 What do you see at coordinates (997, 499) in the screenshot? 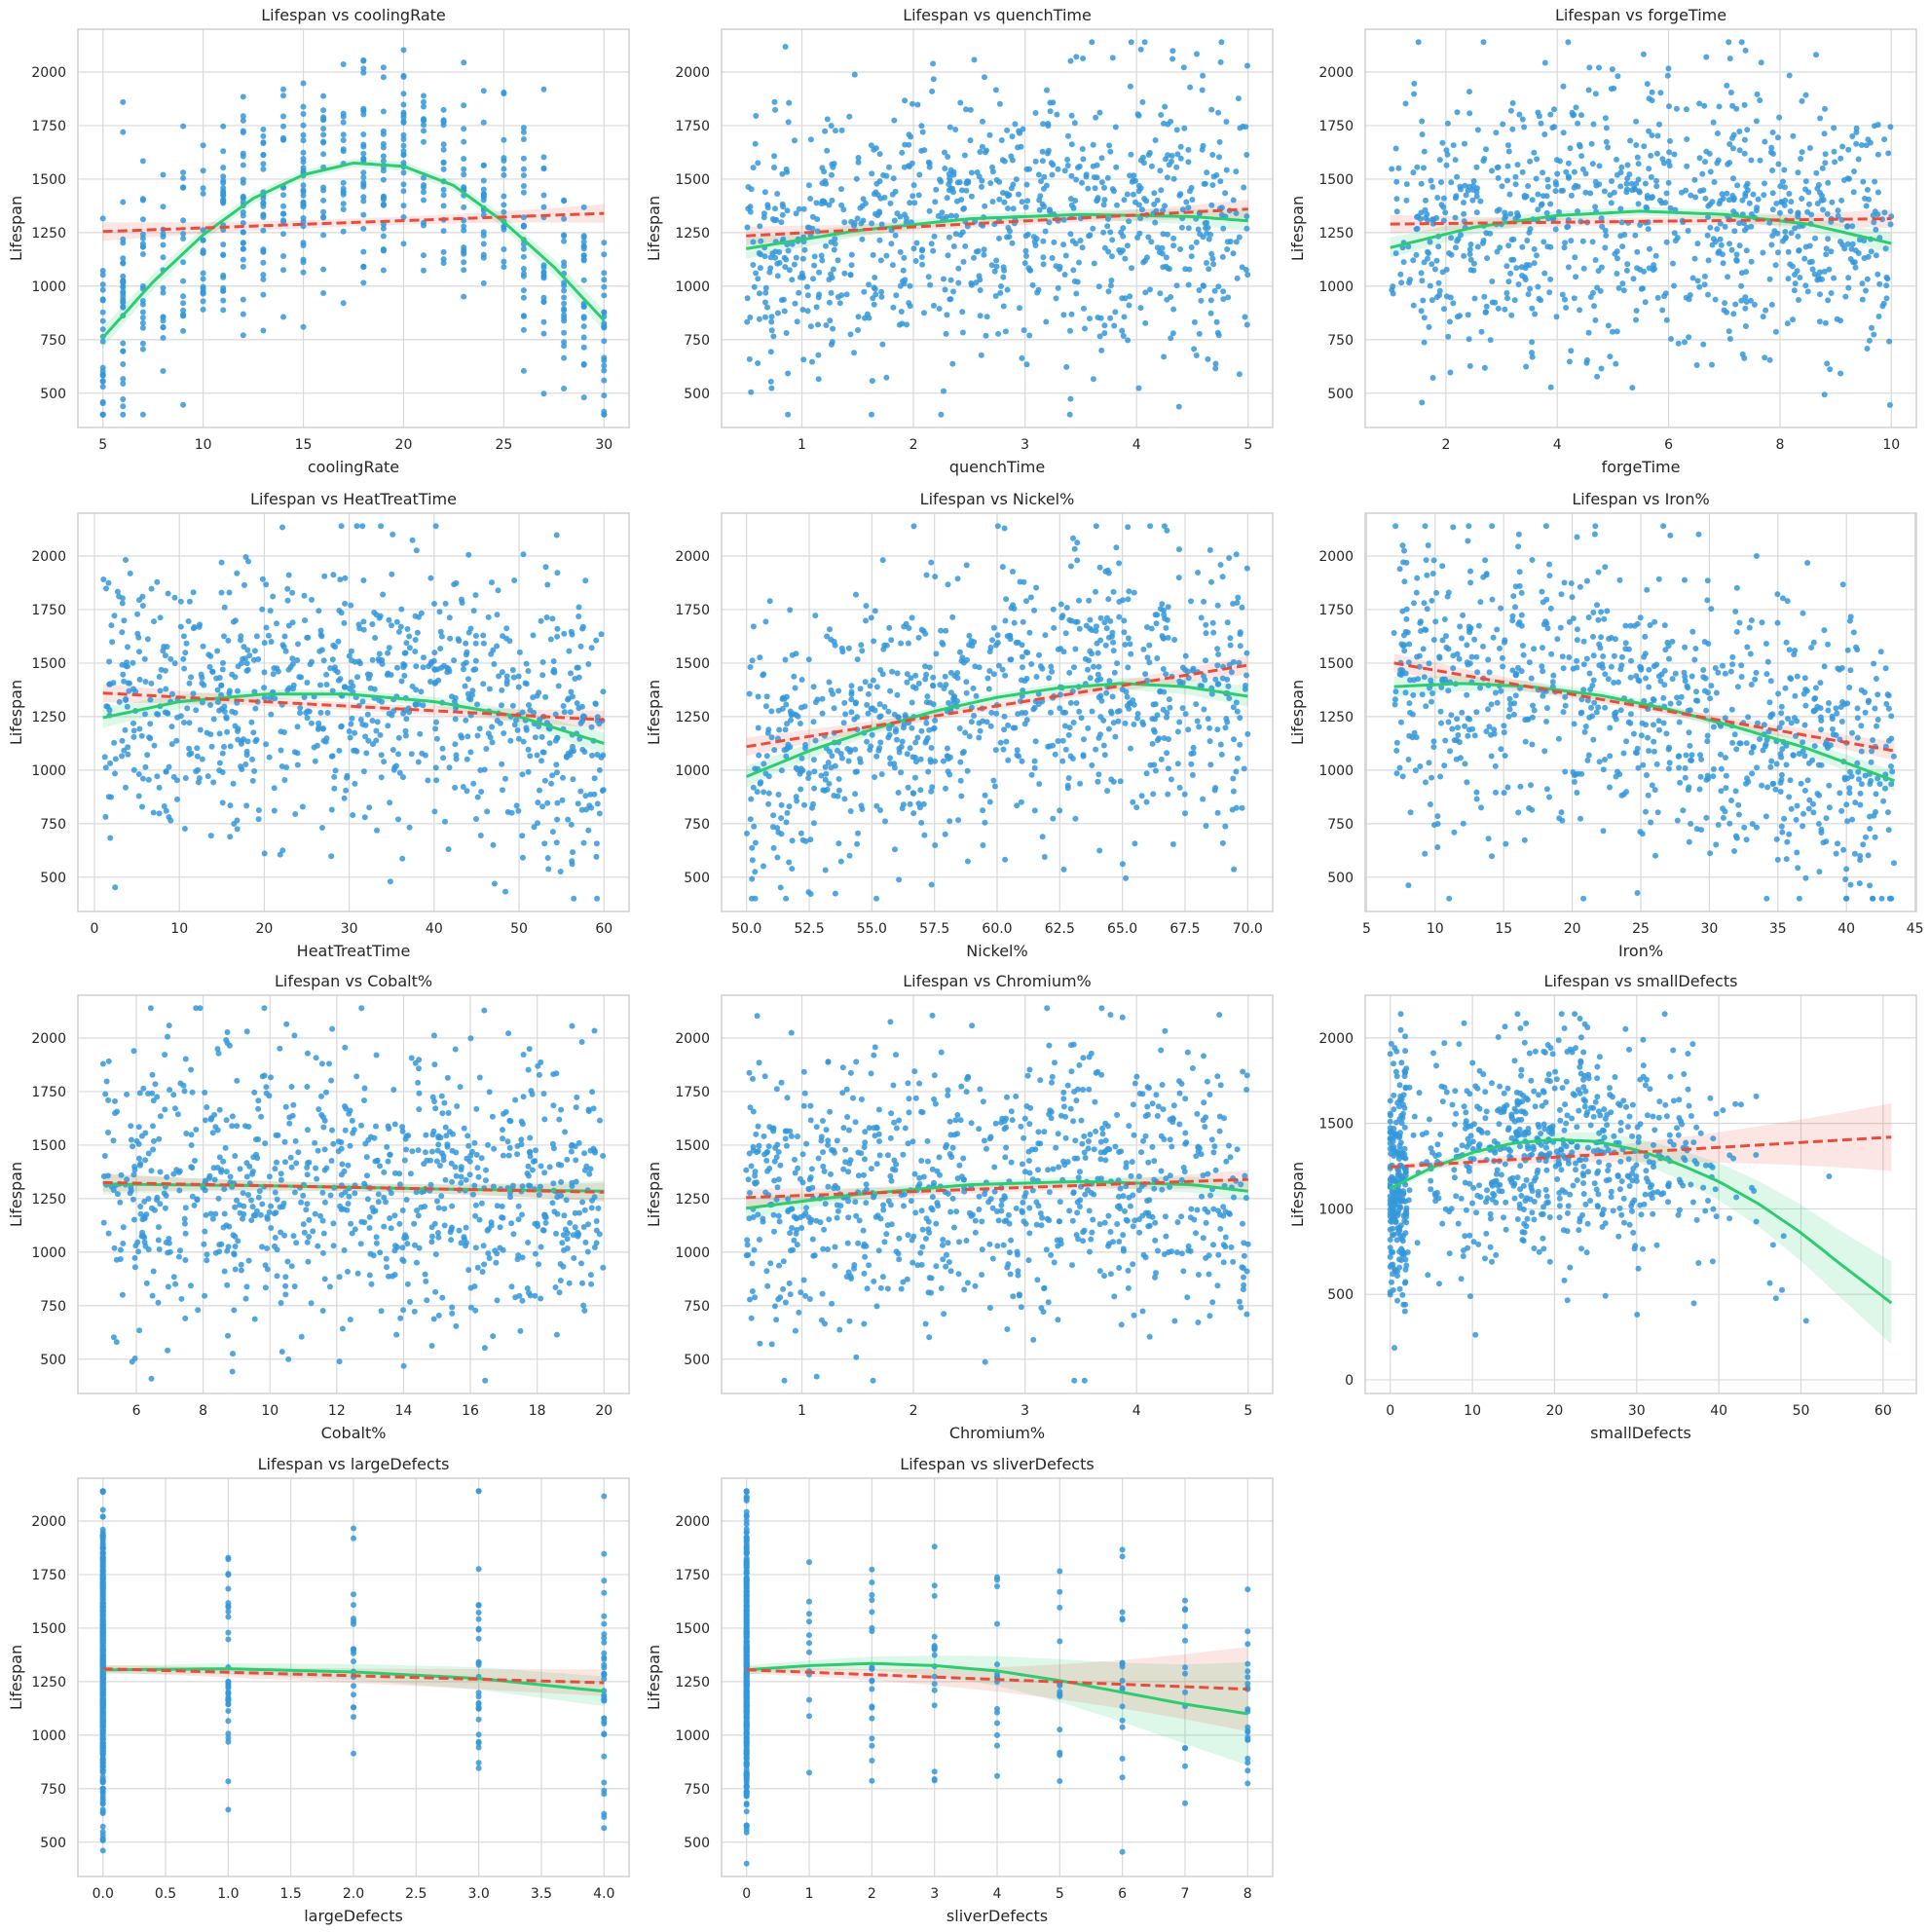
I see `subplot-title: Lifespan vs Nickel%` at bounding box center [997, 499].